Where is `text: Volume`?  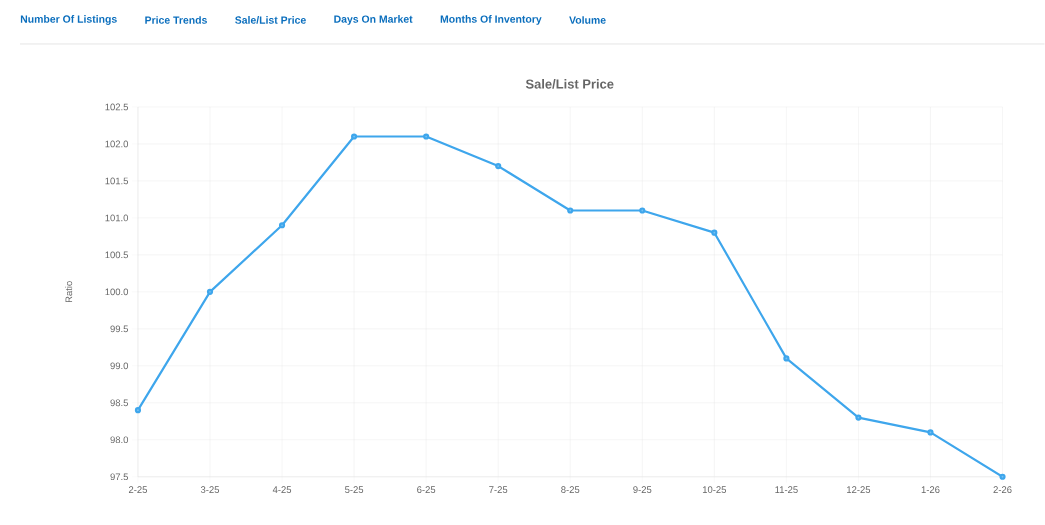 text: Volume is located at coordinates (587, 20).